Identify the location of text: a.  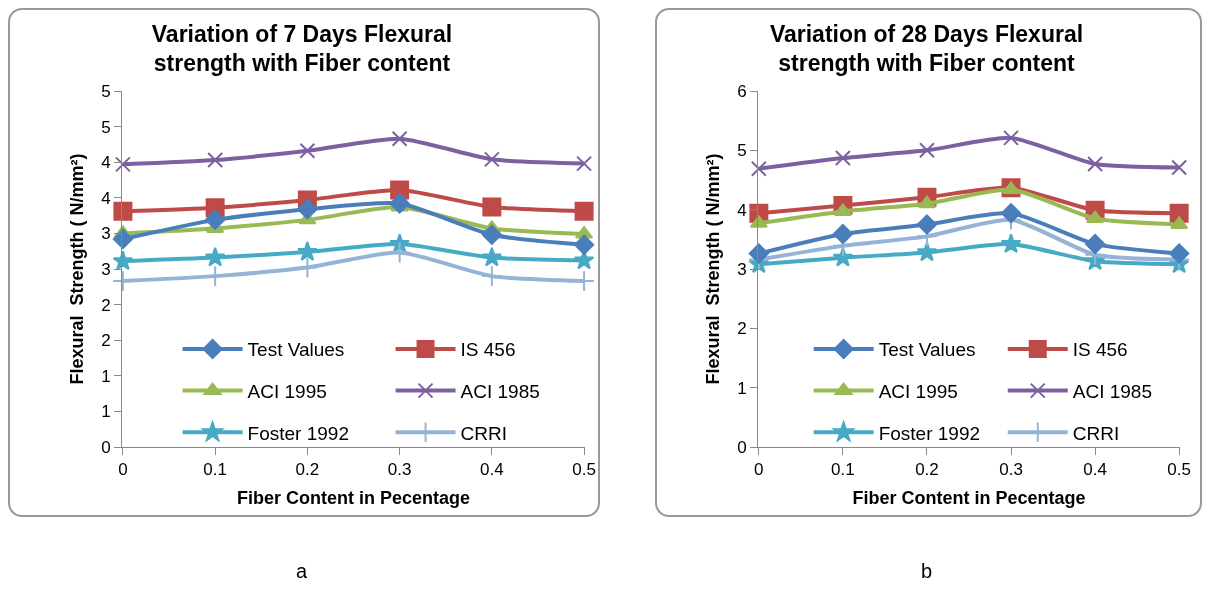
(302, 571).